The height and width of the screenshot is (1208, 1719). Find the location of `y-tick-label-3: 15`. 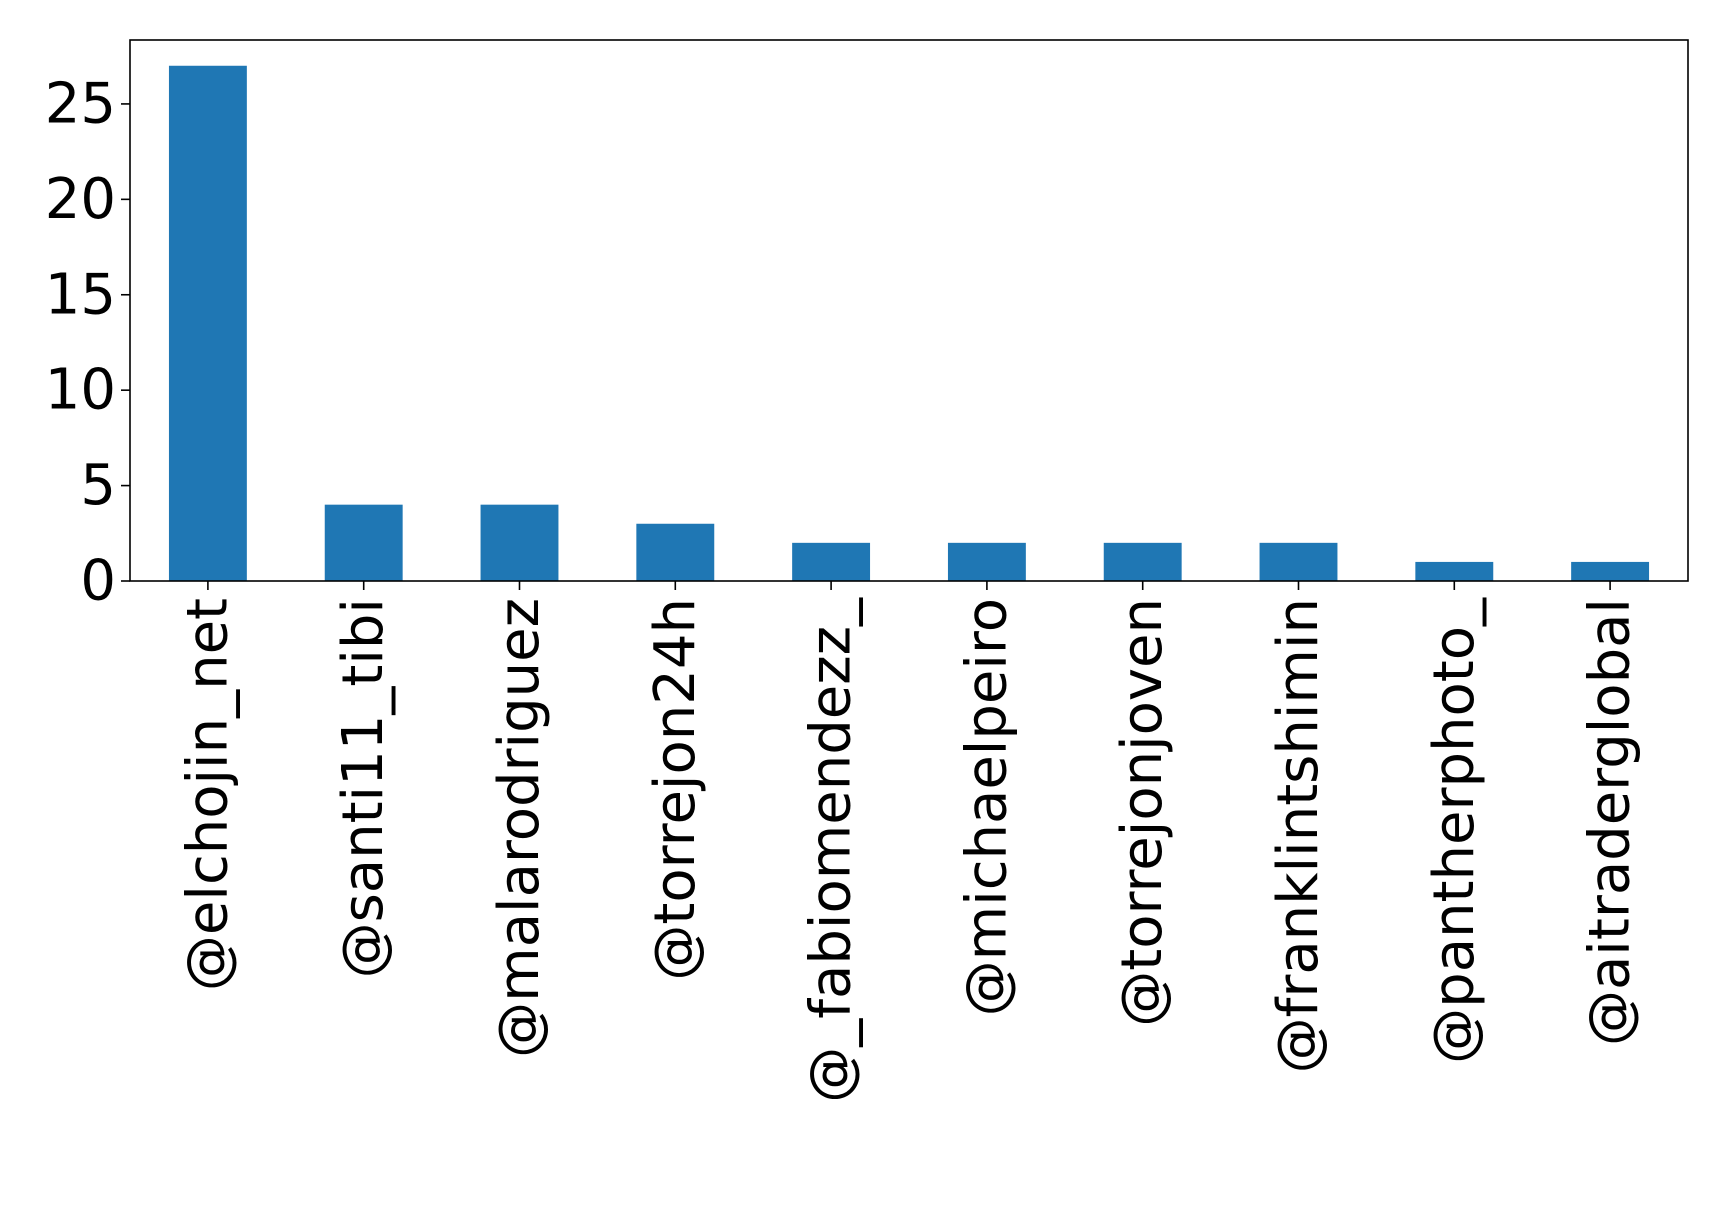

y-tick-label-3: 15 is located at coordinates (80, 294).